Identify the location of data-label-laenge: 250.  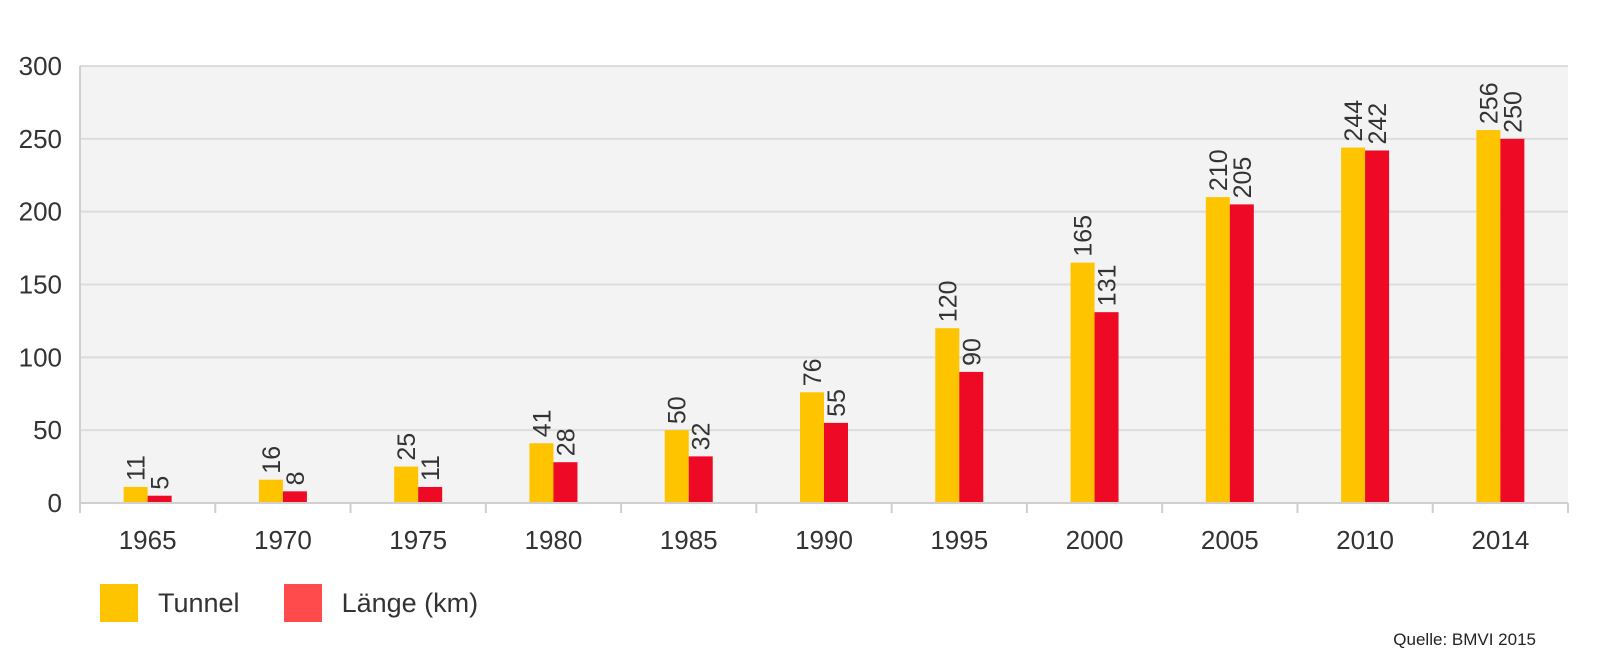
(1513, 112).